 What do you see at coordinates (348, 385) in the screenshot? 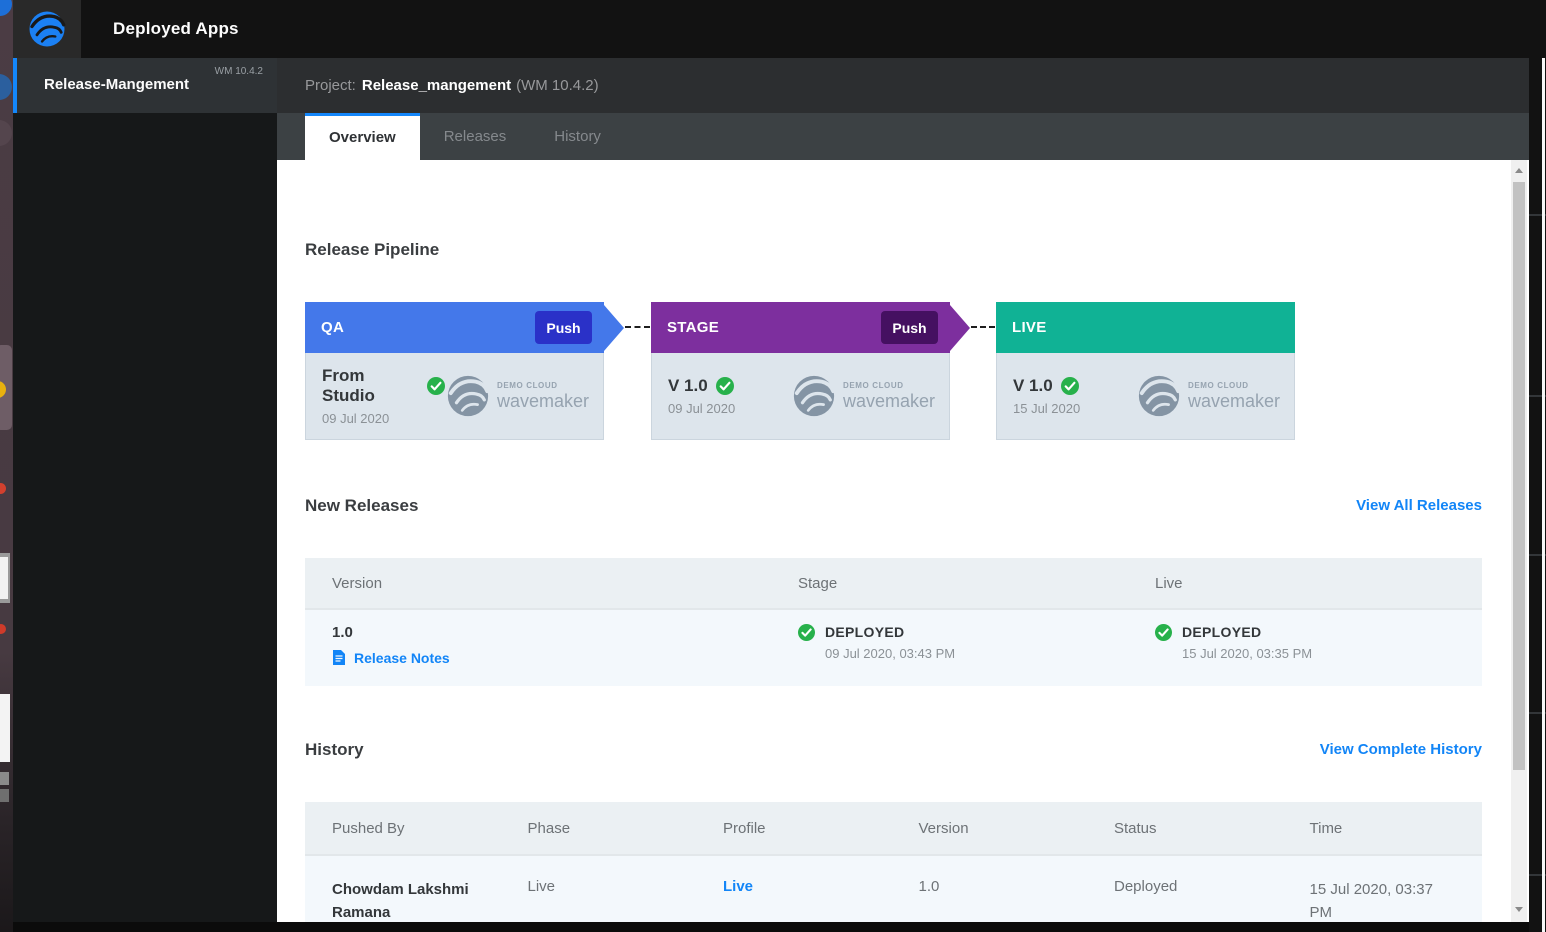
I see `qa-version: From Studio` at bounding box center [348, 385].